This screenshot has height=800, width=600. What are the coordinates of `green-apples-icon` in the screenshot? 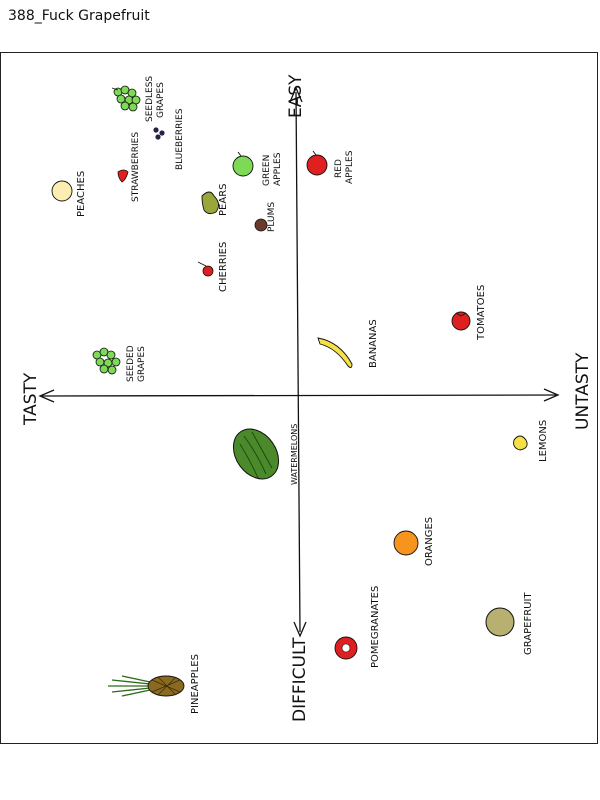 It's located at (243, 164).